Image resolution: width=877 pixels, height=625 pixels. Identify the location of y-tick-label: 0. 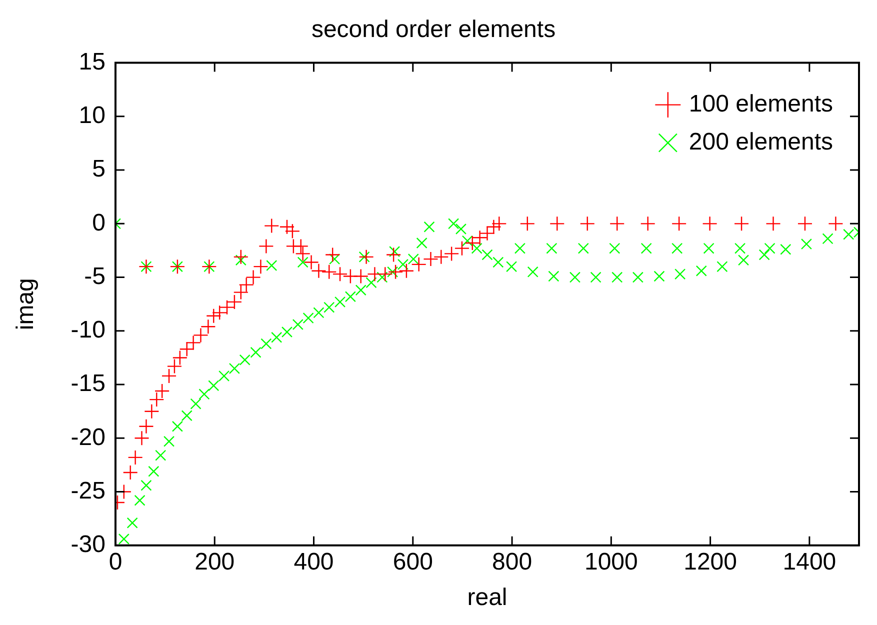
(99, 222).